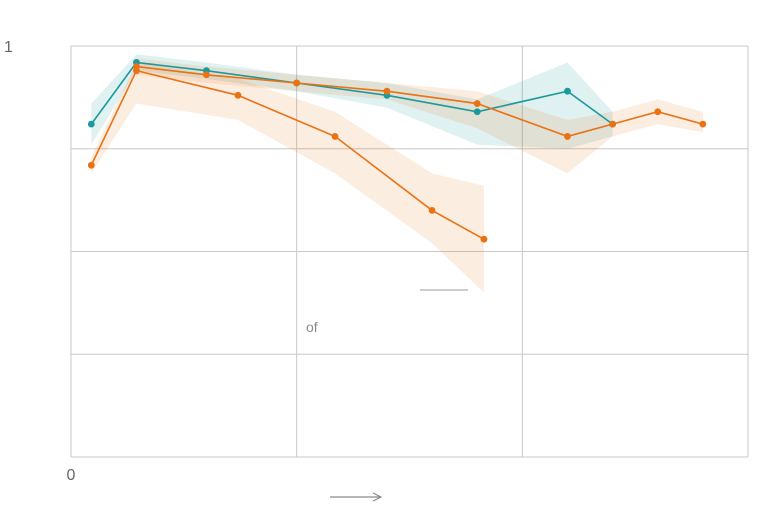  I want to click on x-axis-arrow-icon, so click(356, 497).